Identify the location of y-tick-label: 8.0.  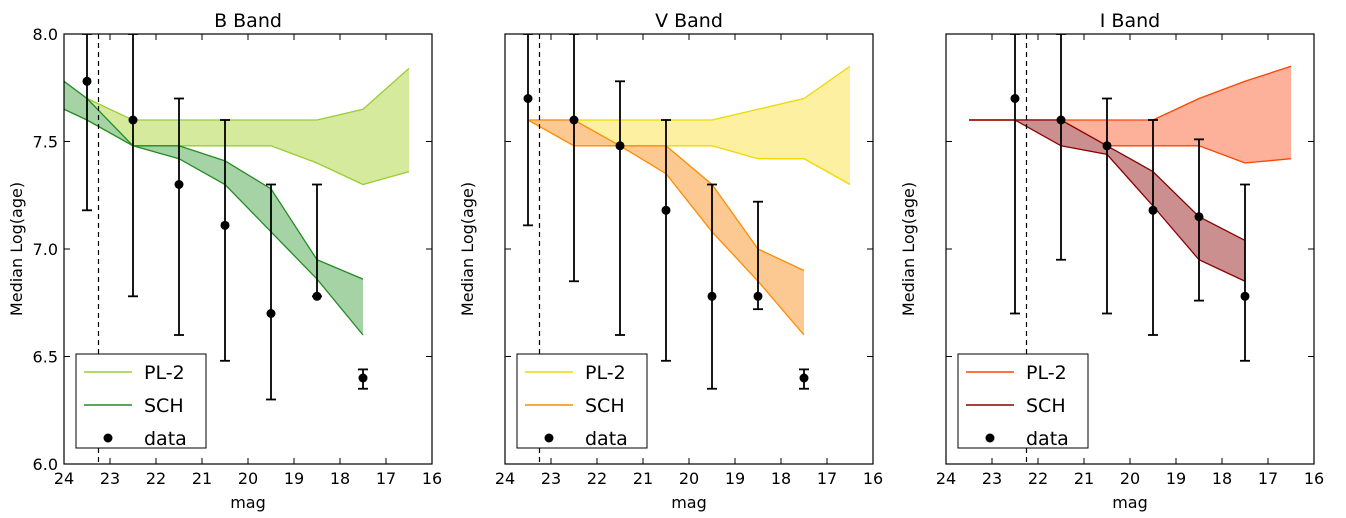
(45, 34).